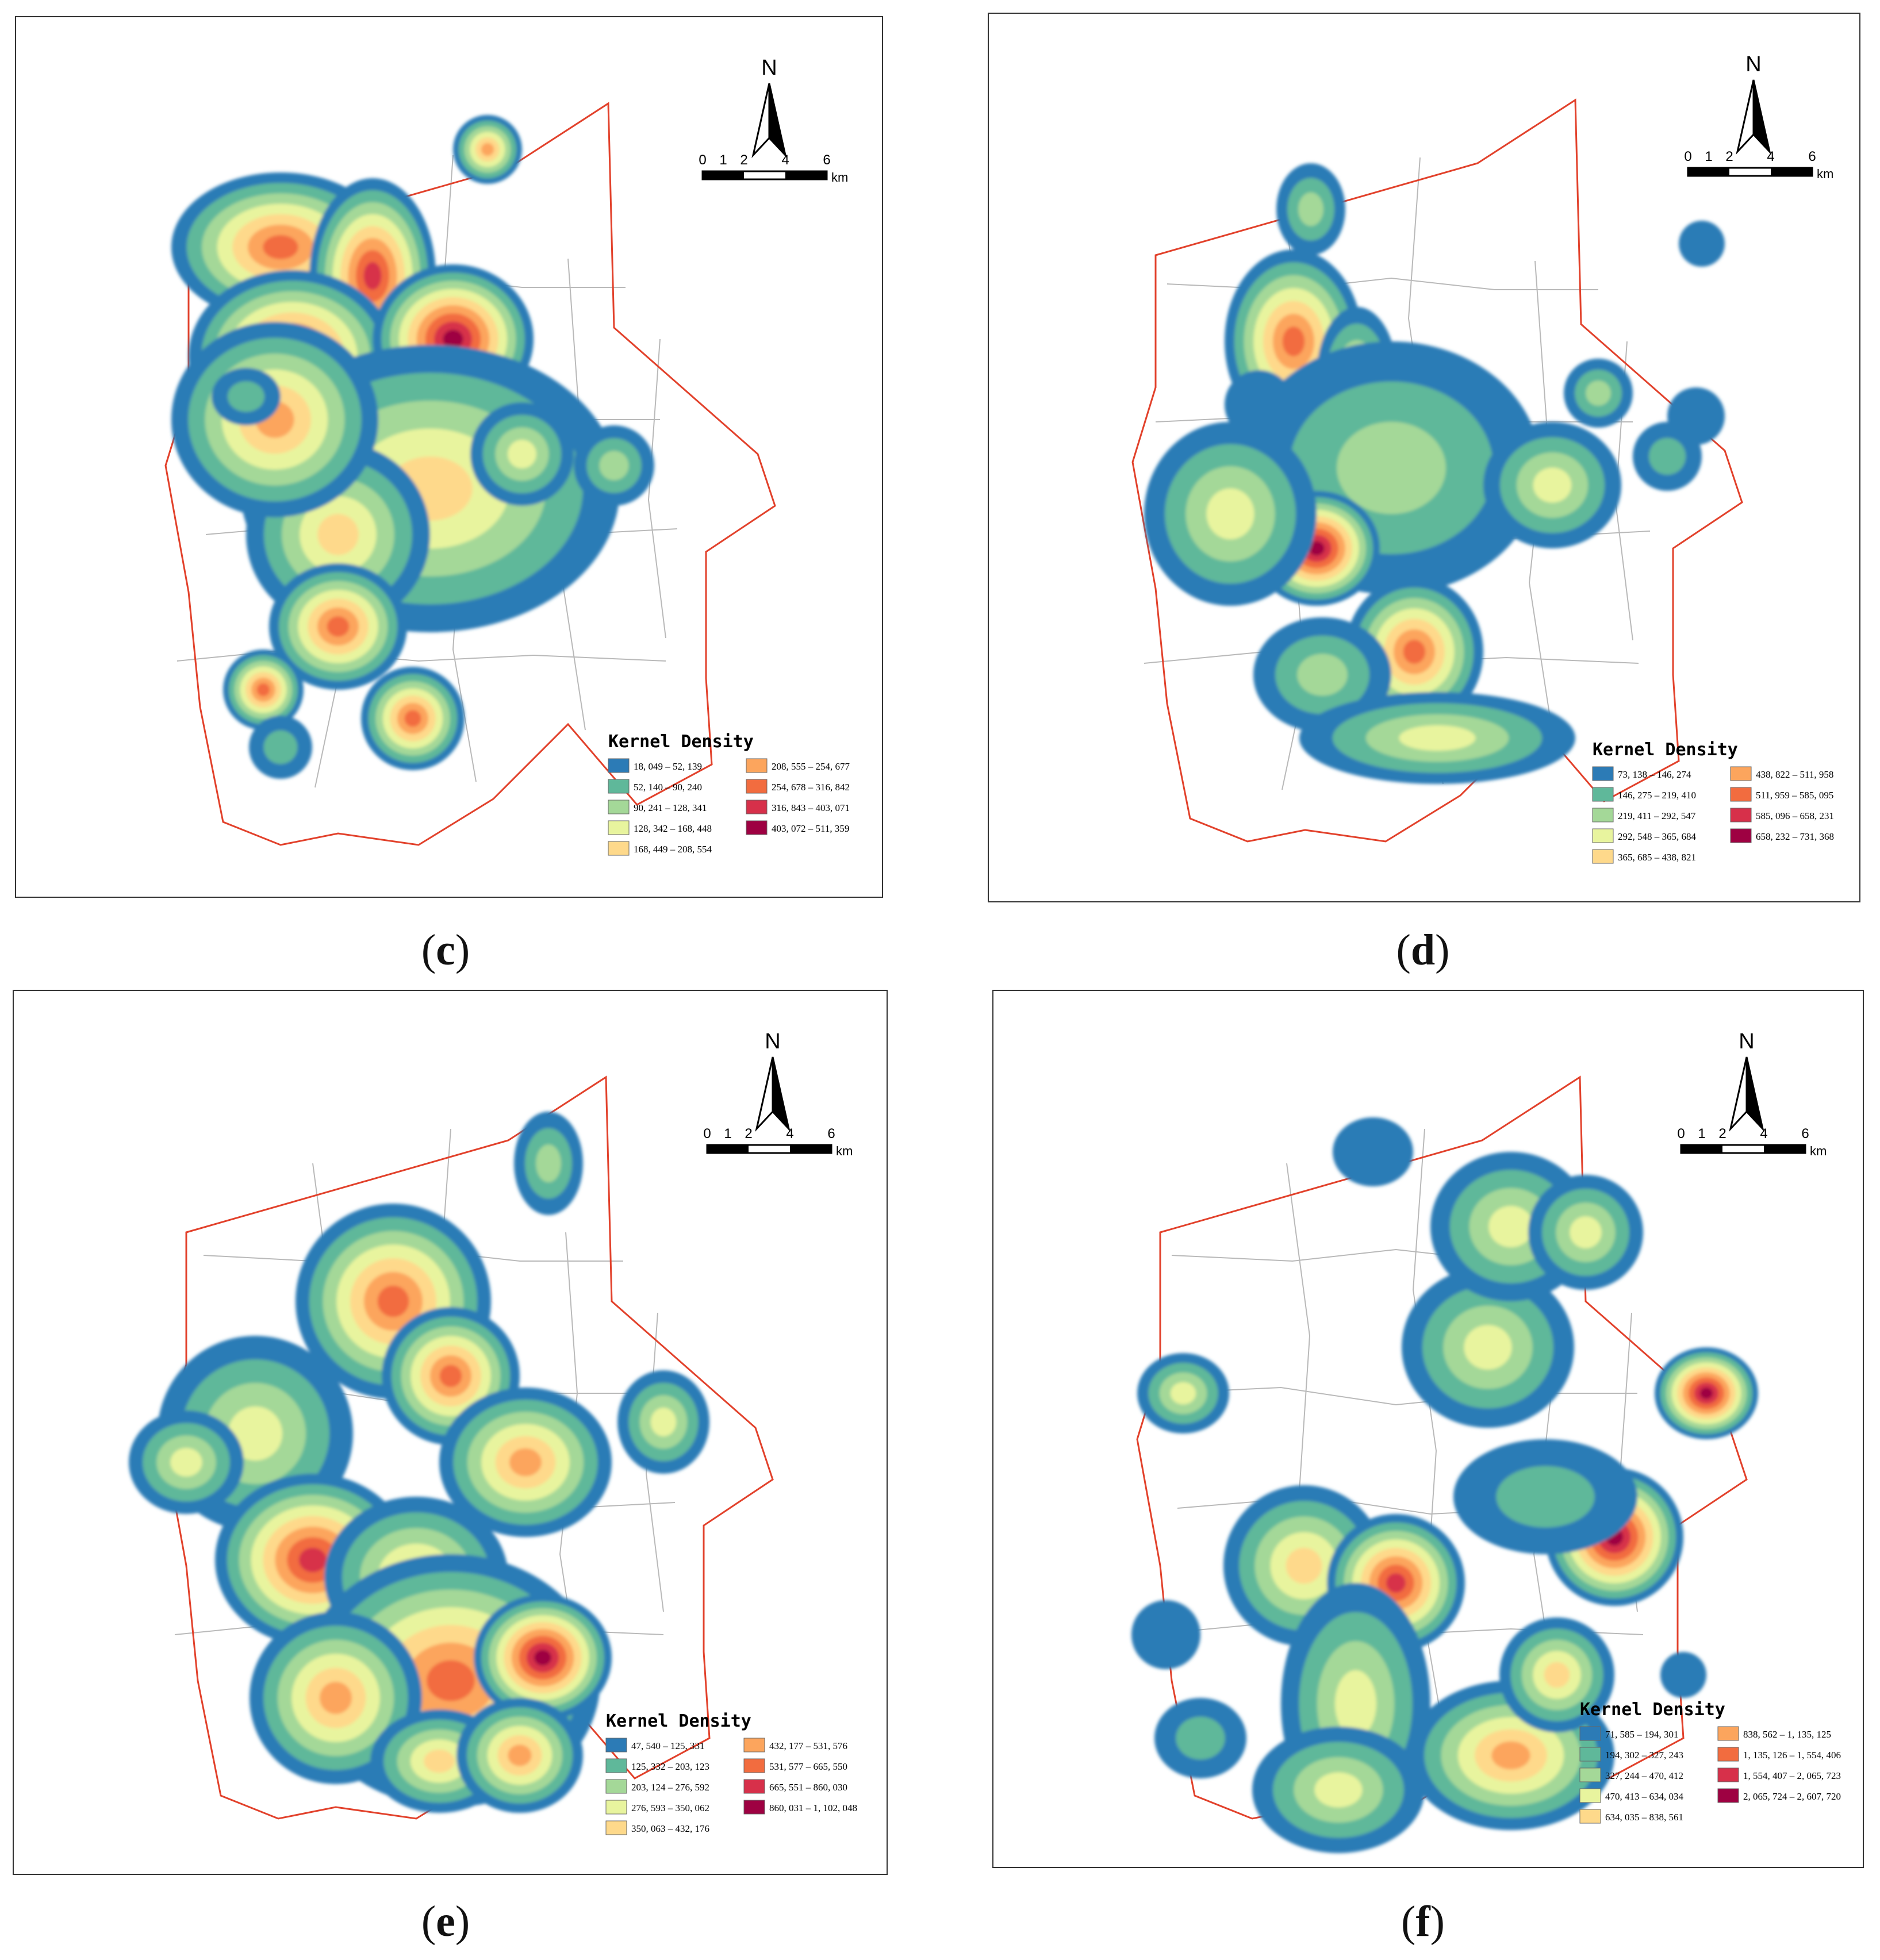  Describe the element at coordinates (1787, 1735) in the screenshot. I see `legend-label: 838, 562 – 1, 135, 125` at that location.